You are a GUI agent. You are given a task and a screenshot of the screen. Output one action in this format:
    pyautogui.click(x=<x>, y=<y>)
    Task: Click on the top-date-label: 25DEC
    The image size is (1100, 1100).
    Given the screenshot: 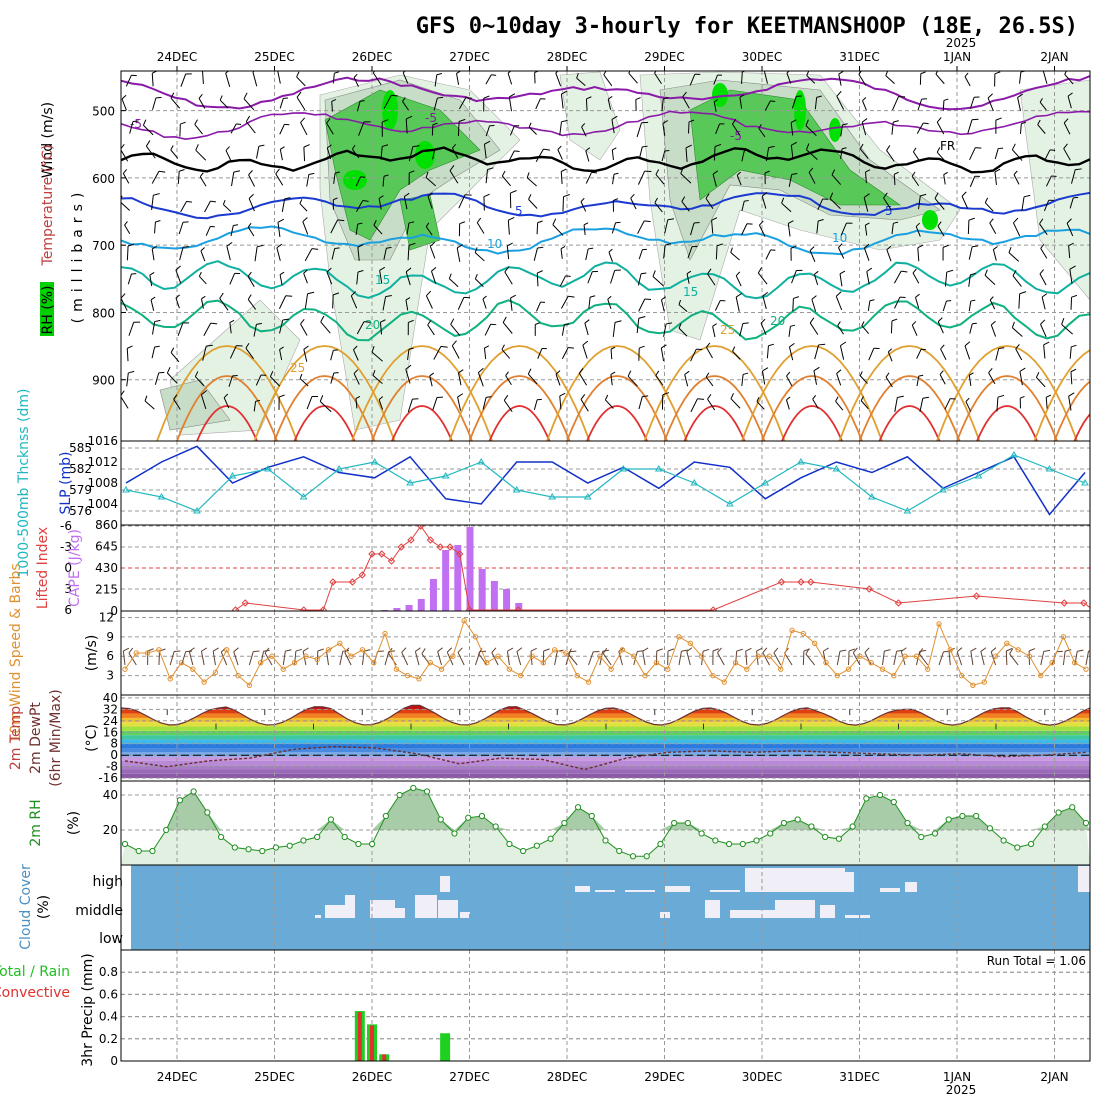 What is the action you would take?
    pyautogui.click(x=274, y=57)
    